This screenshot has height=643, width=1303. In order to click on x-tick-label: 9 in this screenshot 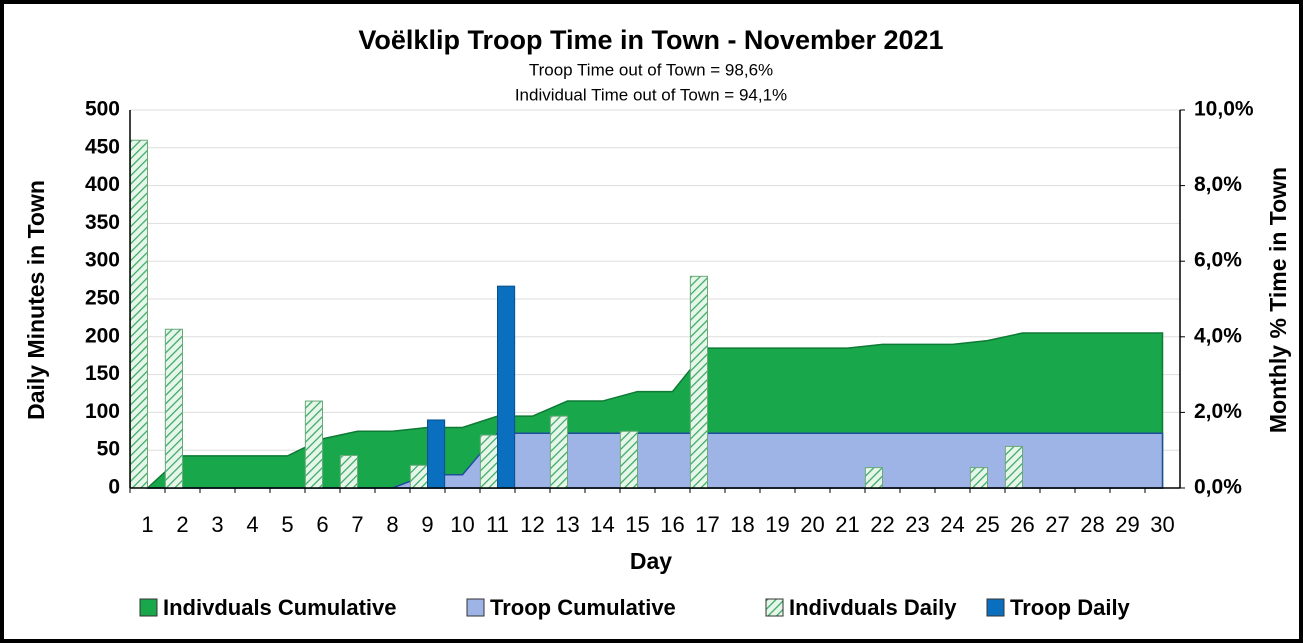, I will do `click(427, 524)`.